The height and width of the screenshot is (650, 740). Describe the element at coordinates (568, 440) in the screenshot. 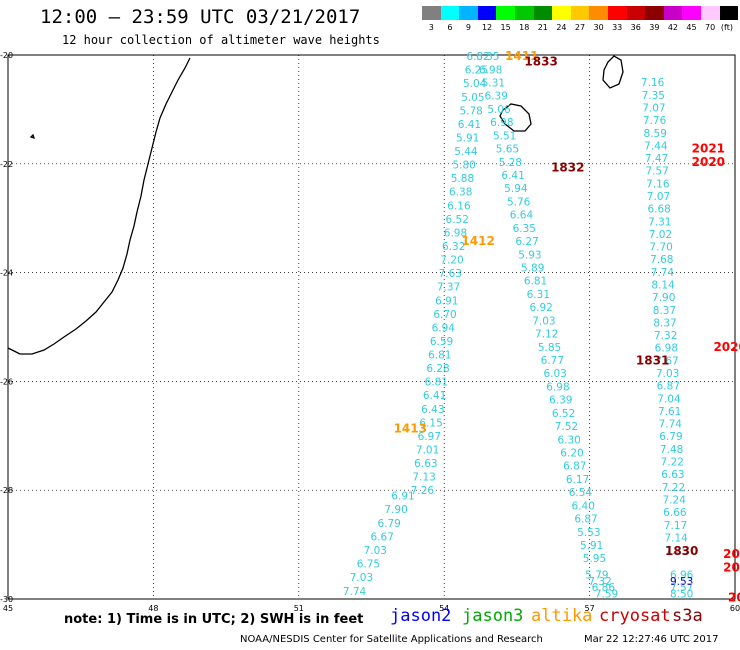

I see `wave-height-value: 6.30` at that location.